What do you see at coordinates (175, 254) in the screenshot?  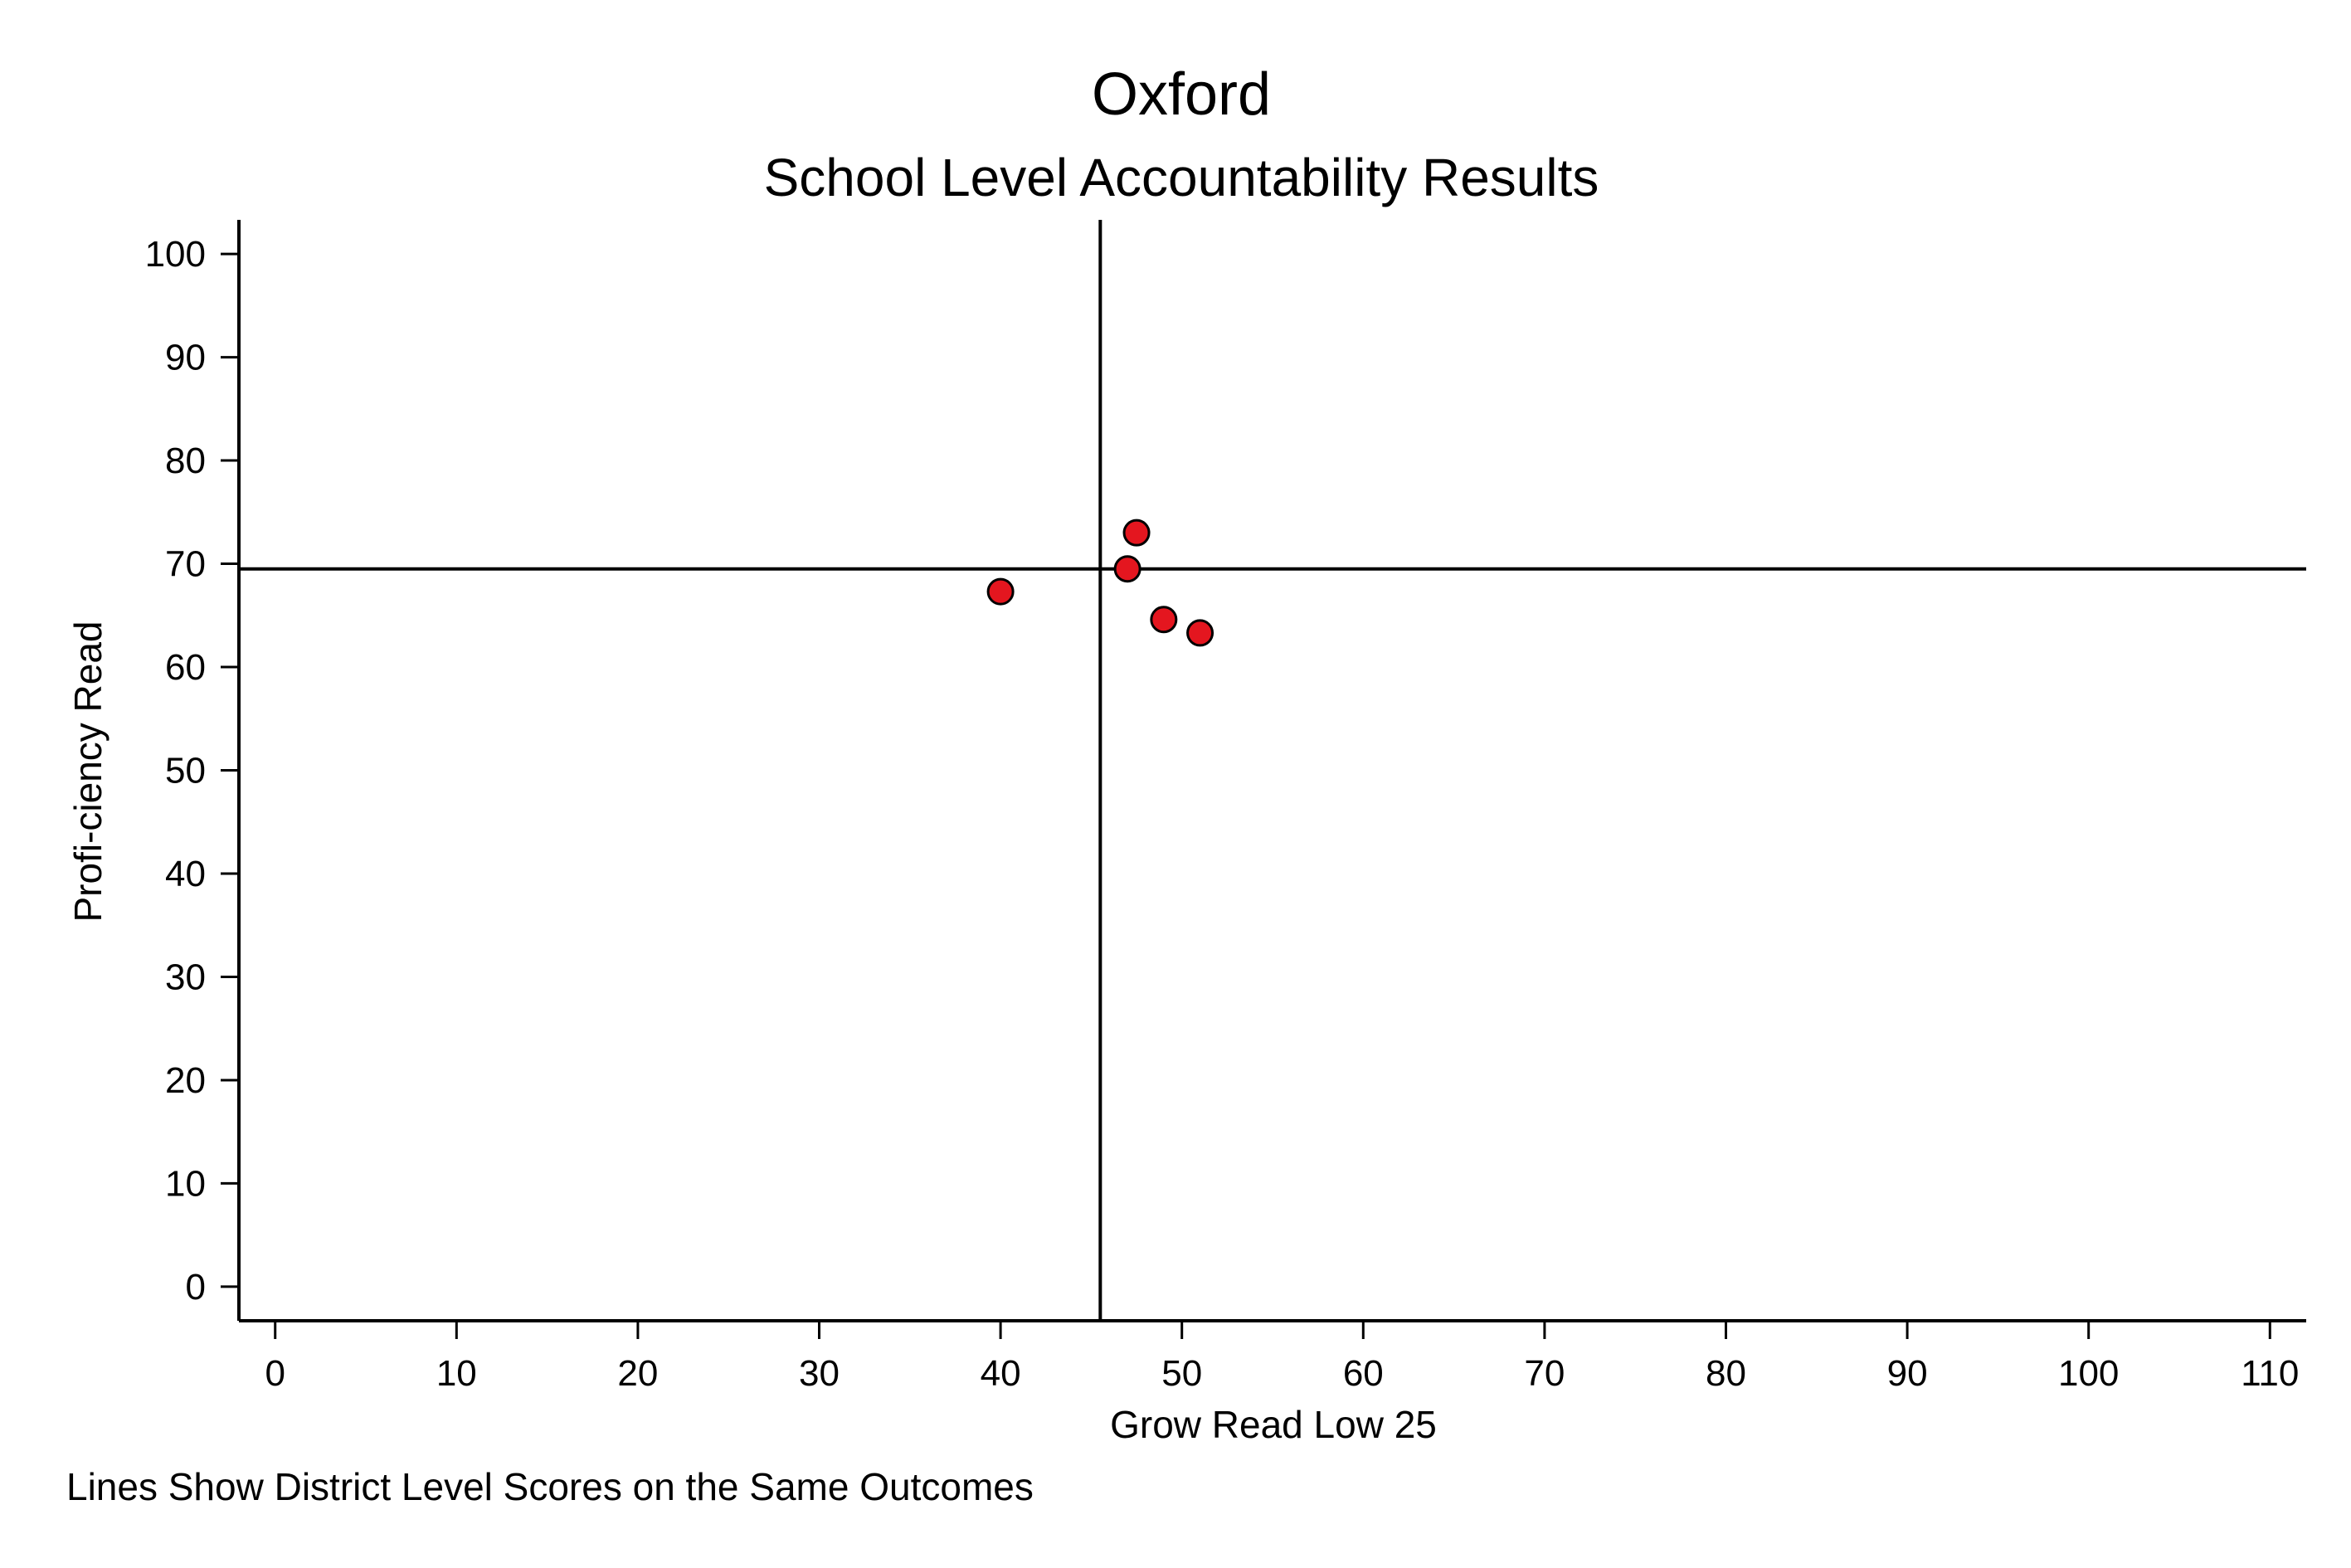 I see `y-tick-label: 100` at bounding box center [175, 254].